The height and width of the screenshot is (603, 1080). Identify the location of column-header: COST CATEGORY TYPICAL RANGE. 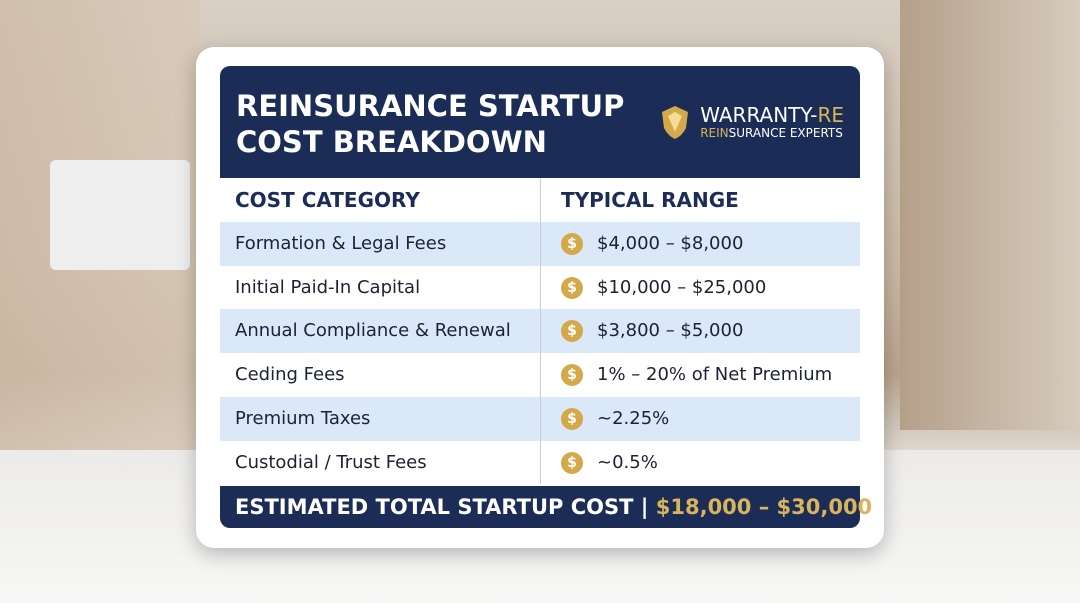
(540, 200).